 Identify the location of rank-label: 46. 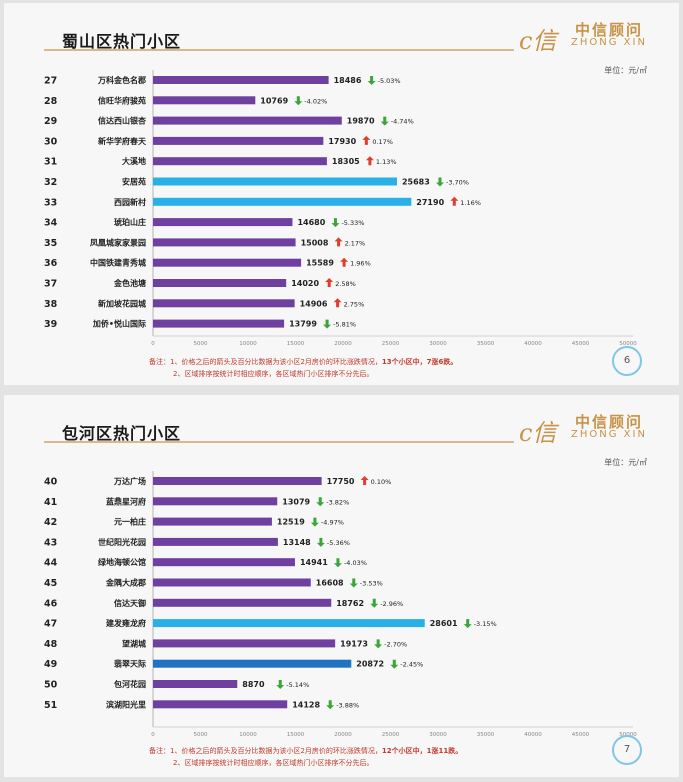
(51, 603).